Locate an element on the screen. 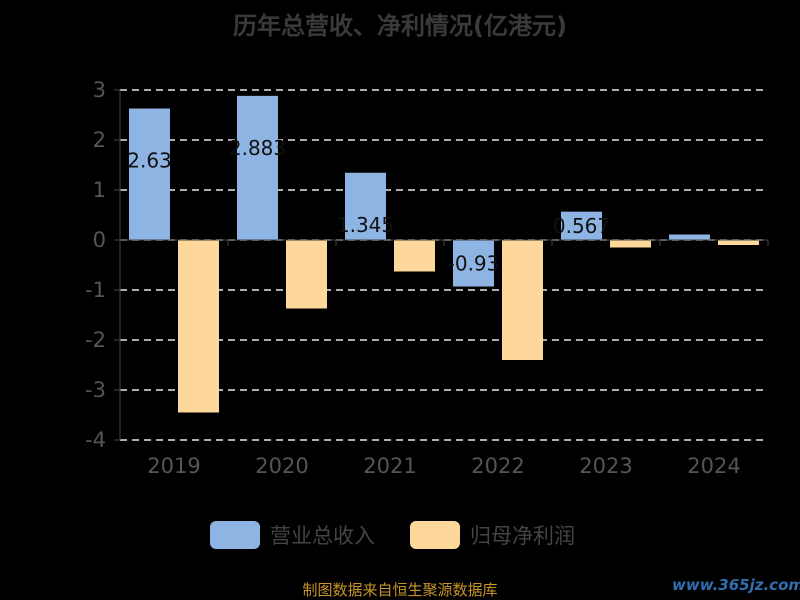 The image size is (800, 600). y-tick-label: -1 is located at coordinates (95, 290).